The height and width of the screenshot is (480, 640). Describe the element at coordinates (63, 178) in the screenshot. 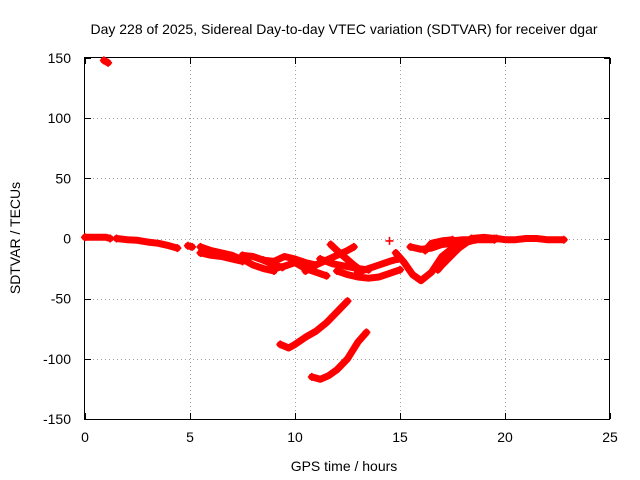

I see `y-tick-label: 50` at that location.